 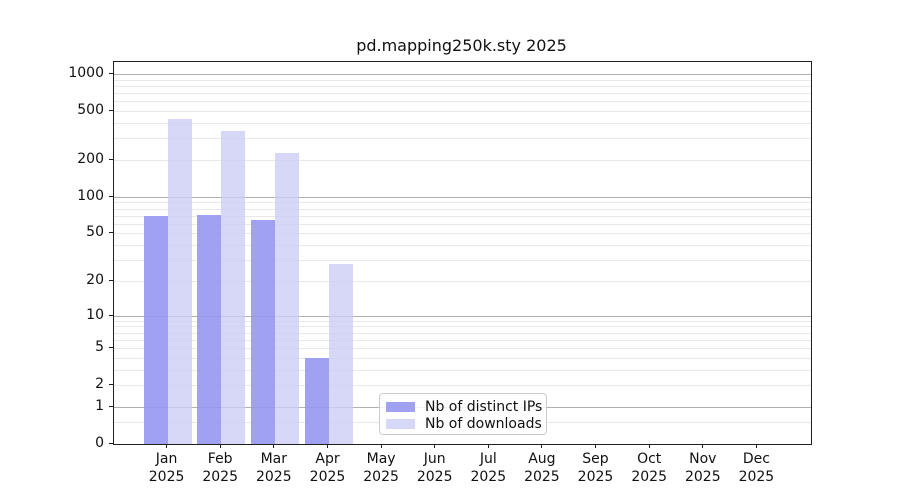 I want to click on legend-item-distinct-ips: Nb of distinct IPs, so click(x=464, y=406).